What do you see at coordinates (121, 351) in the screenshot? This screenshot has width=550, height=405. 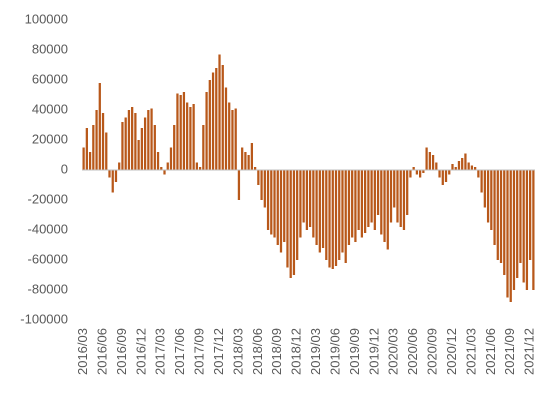 I see `x-tick-label: 2016/09` at bounding box center [121, 351].